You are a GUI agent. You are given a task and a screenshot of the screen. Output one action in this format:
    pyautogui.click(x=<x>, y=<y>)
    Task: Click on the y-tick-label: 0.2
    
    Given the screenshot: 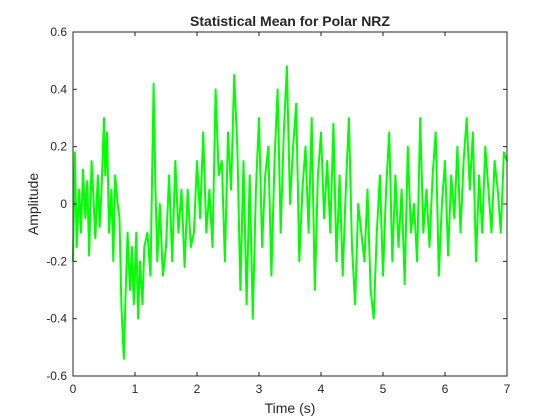 What is the action you would take?
    pyautogui.click(x=58, y=147)
    